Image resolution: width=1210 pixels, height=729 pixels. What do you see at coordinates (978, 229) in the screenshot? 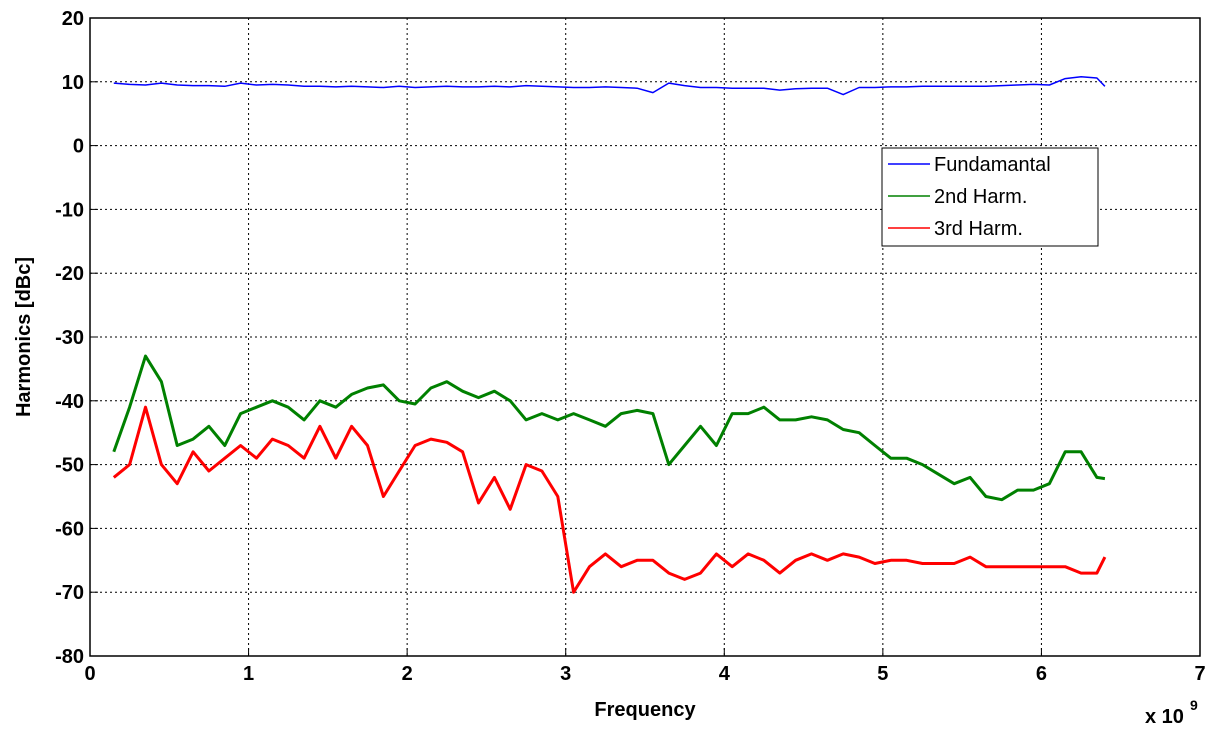
I see `legend-label: 3rd Harm.` at bounding box center [978, 229].